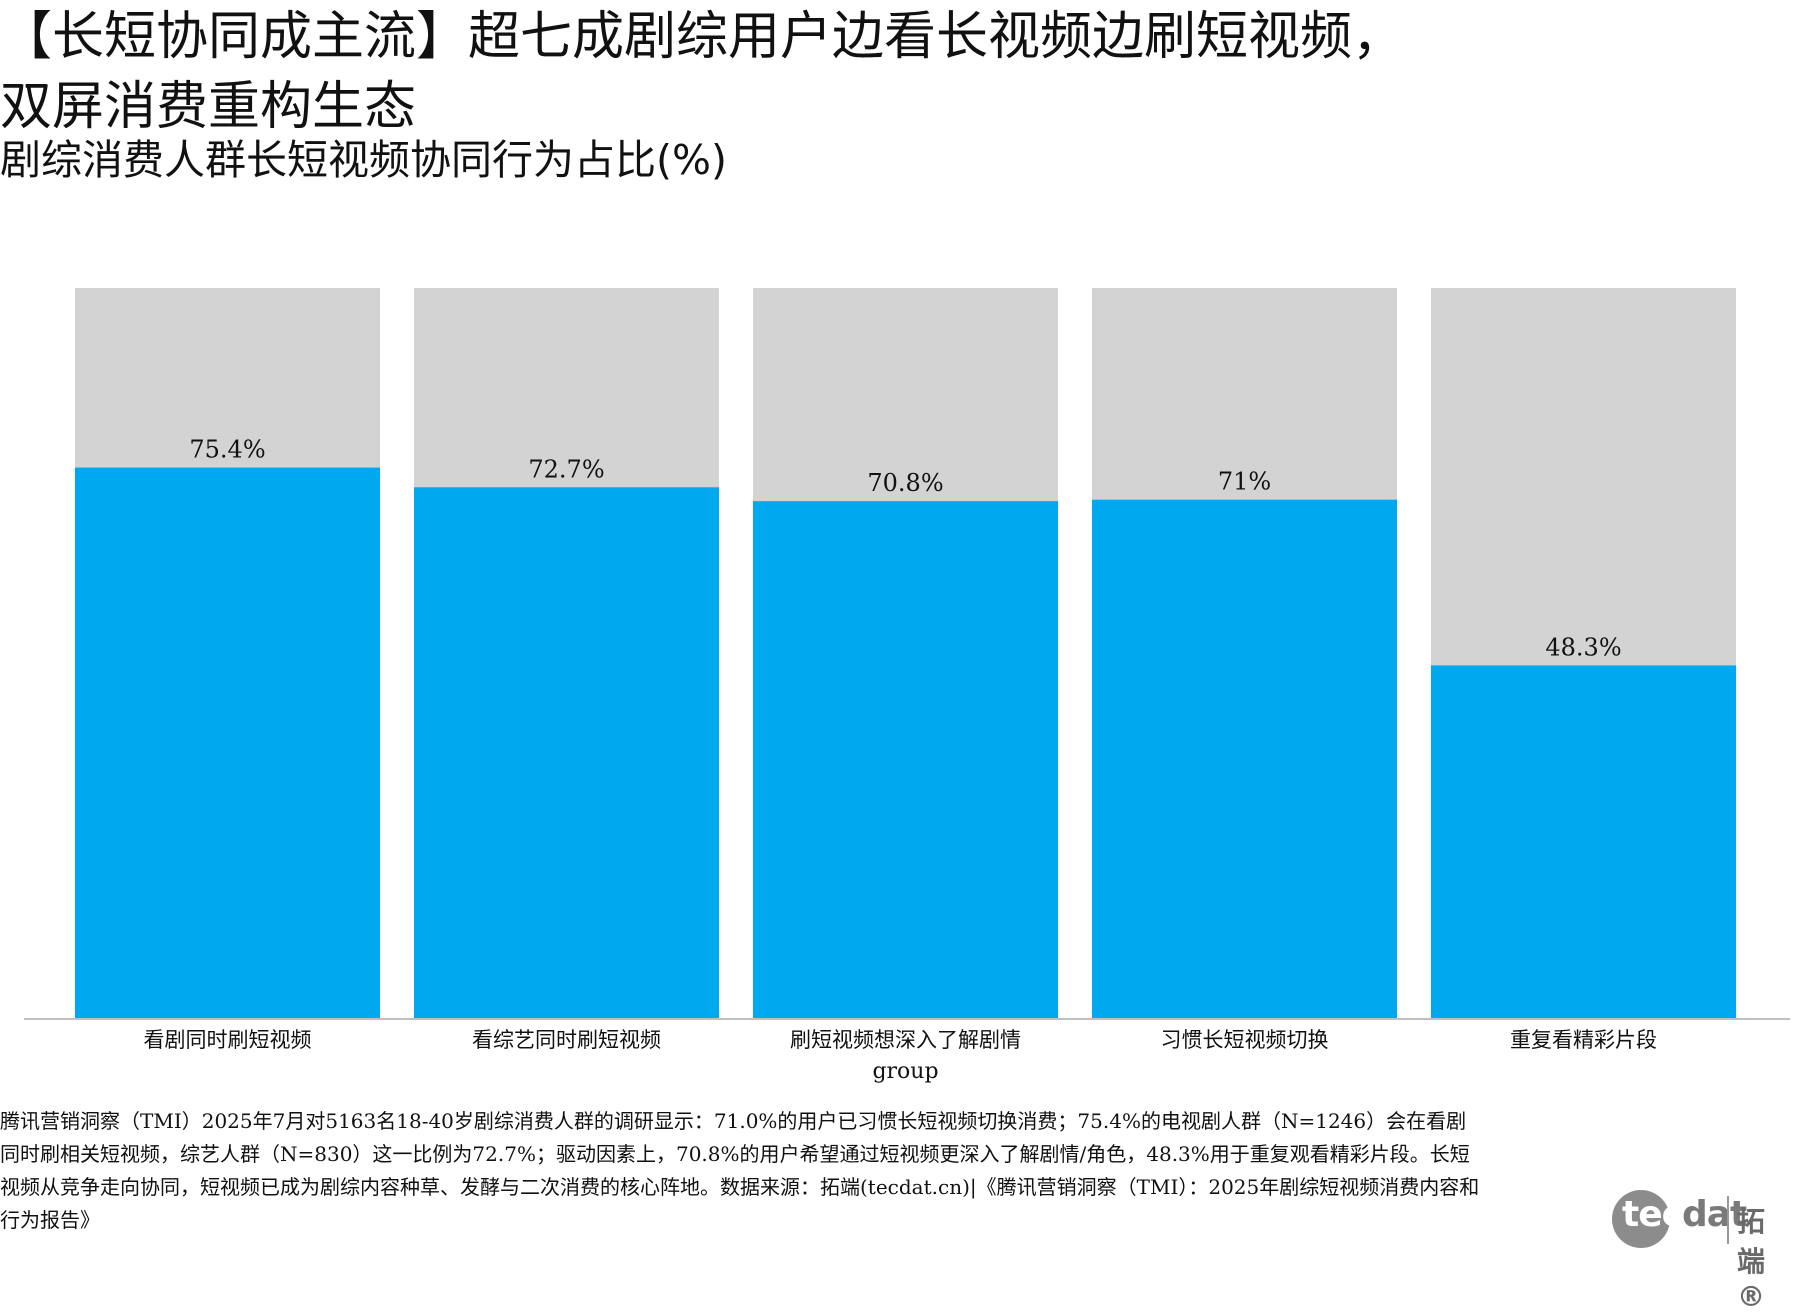 The width and height of the screenshot is (1800, 1313). Describe the element at coordinates (1583, 647) in the screenshot. I see `data-label: 48.3%` at that location.